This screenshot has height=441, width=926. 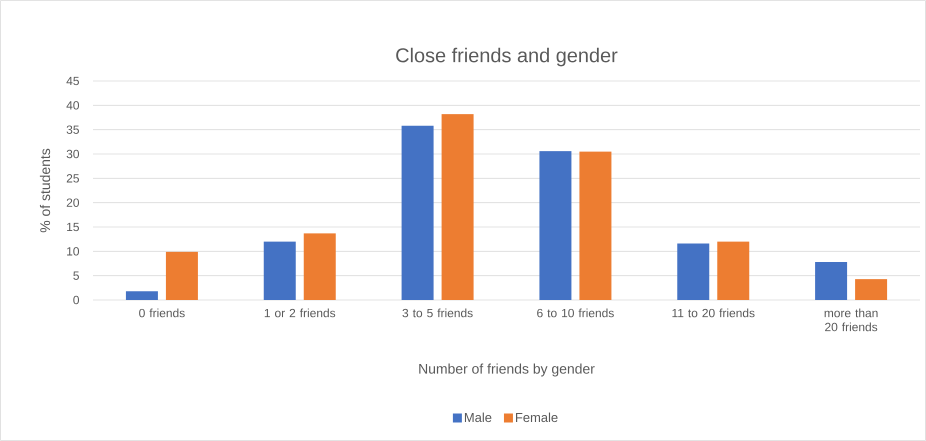 I want to click on y-tick-label: 45, so click(x=72, y=81).